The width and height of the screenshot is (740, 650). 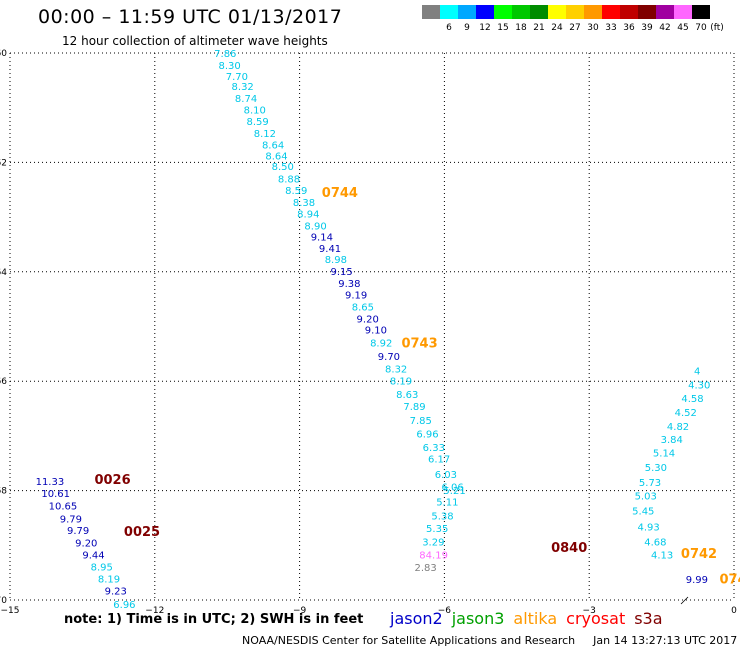 I want to click on wave-height-value: 9.14, so click(x=322, y=238).